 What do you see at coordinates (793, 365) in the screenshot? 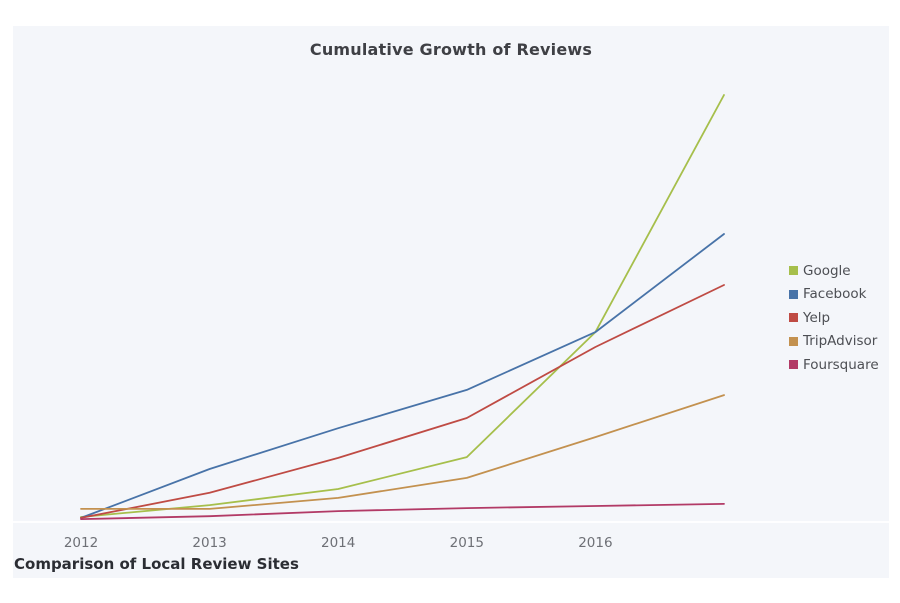
I see `foursquare-series-swatch-icon` at bounding box center [793, 365].